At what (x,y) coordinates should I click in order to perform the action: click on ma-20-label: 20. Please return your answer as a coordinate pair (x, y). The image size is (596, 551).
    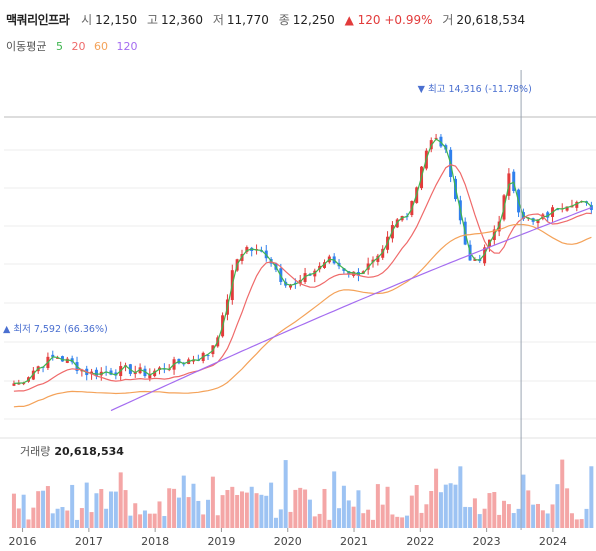
    Looking at the image, I should click on (78, 46).